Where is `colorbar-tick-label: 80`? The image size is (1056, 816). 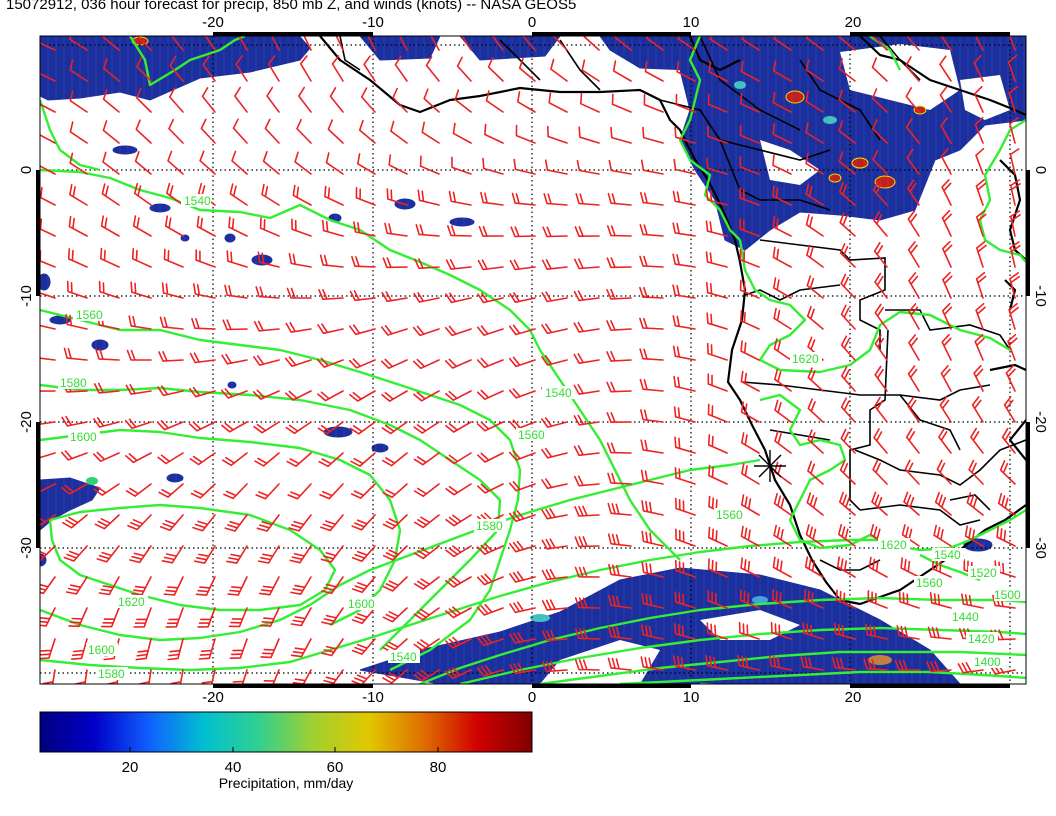
colorbar-tick-label: 80 is located at coordinates (438, 767).